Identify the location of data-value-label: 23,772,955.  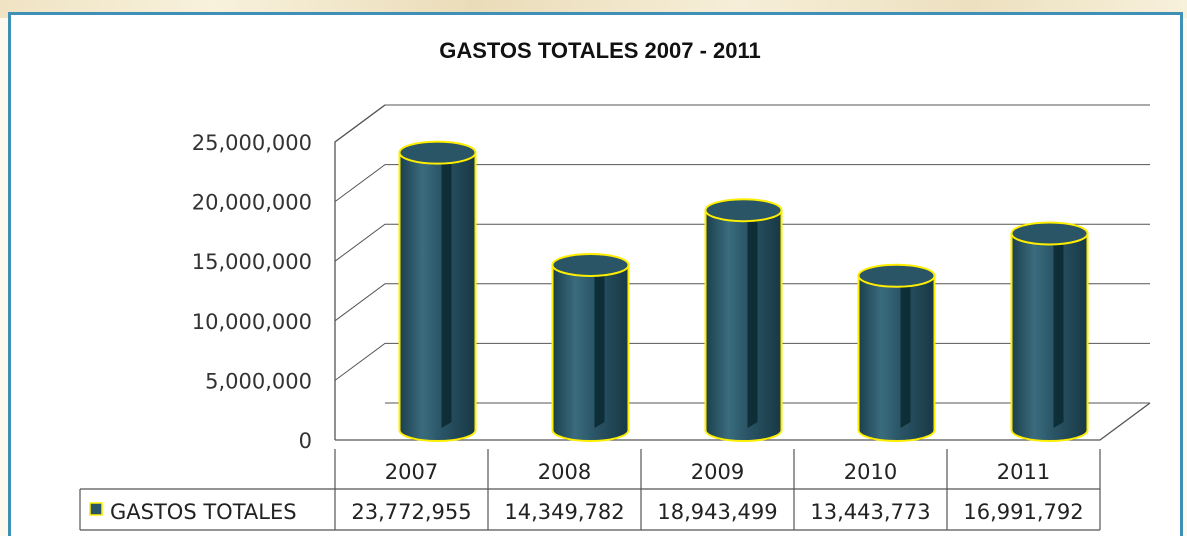
(411, 512).